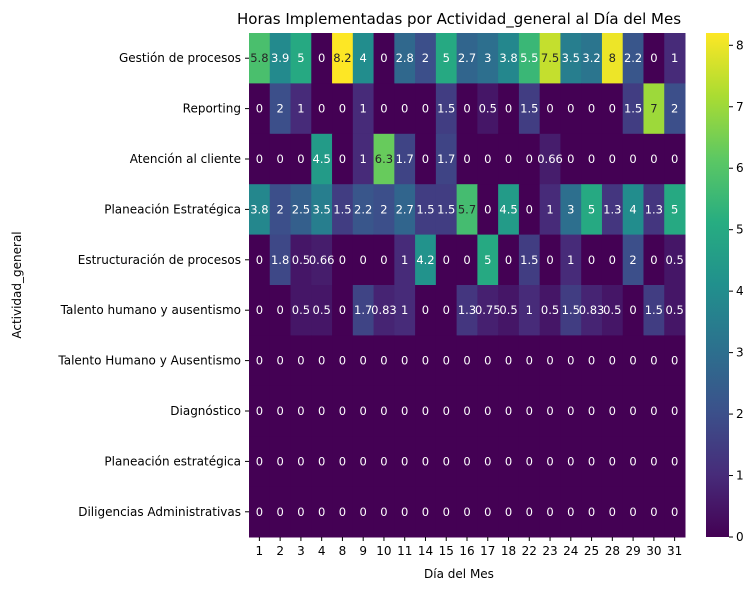 The image size is (754, 590). I want to click on cell-value-label: 8, so click(612, 58).